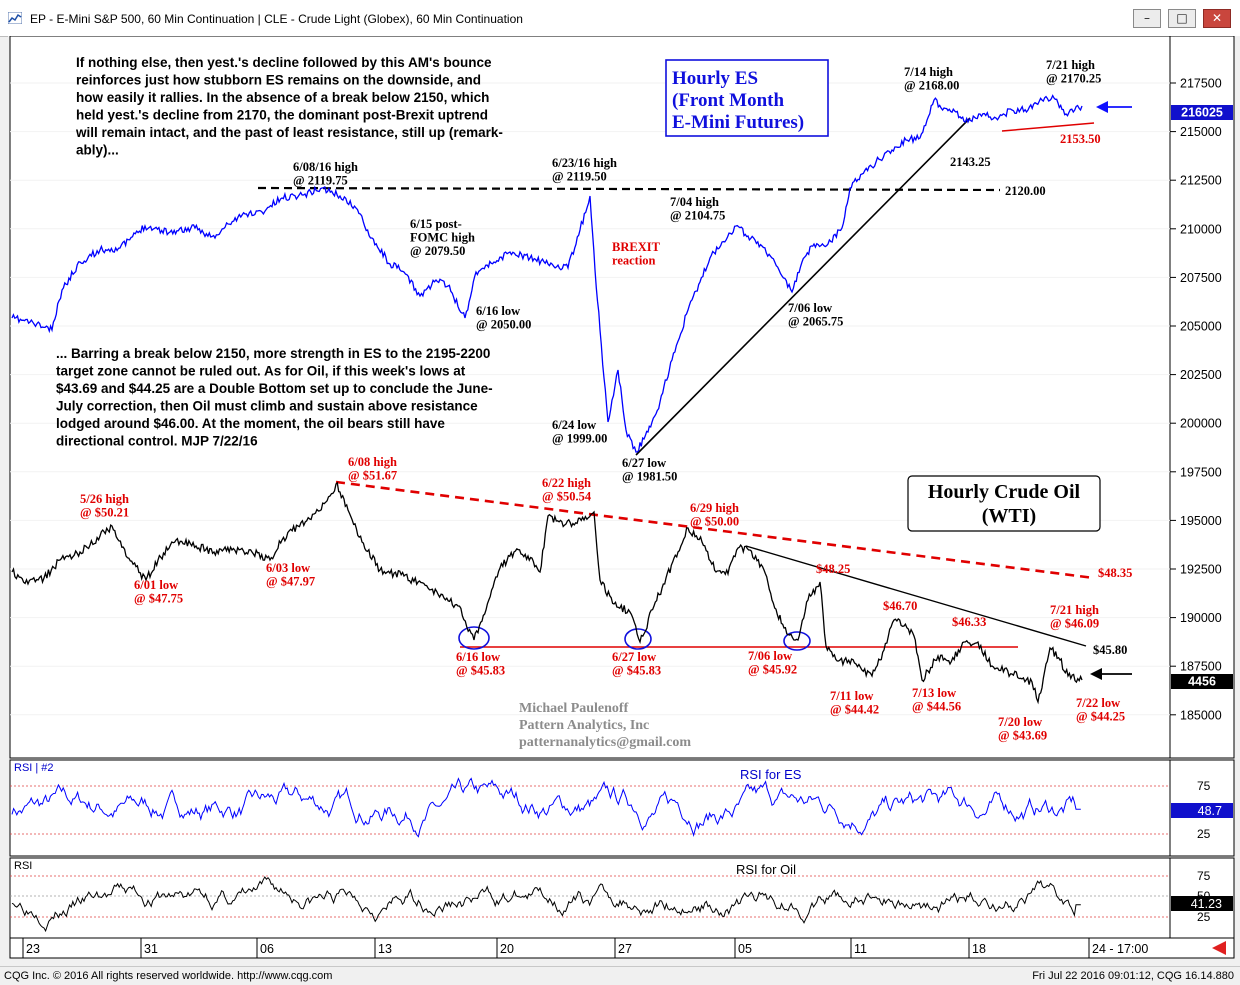  Describe the element at coordinates (851, 696) in the screenshot. I see `oil-annotations-label: 7/11 low` at that location.